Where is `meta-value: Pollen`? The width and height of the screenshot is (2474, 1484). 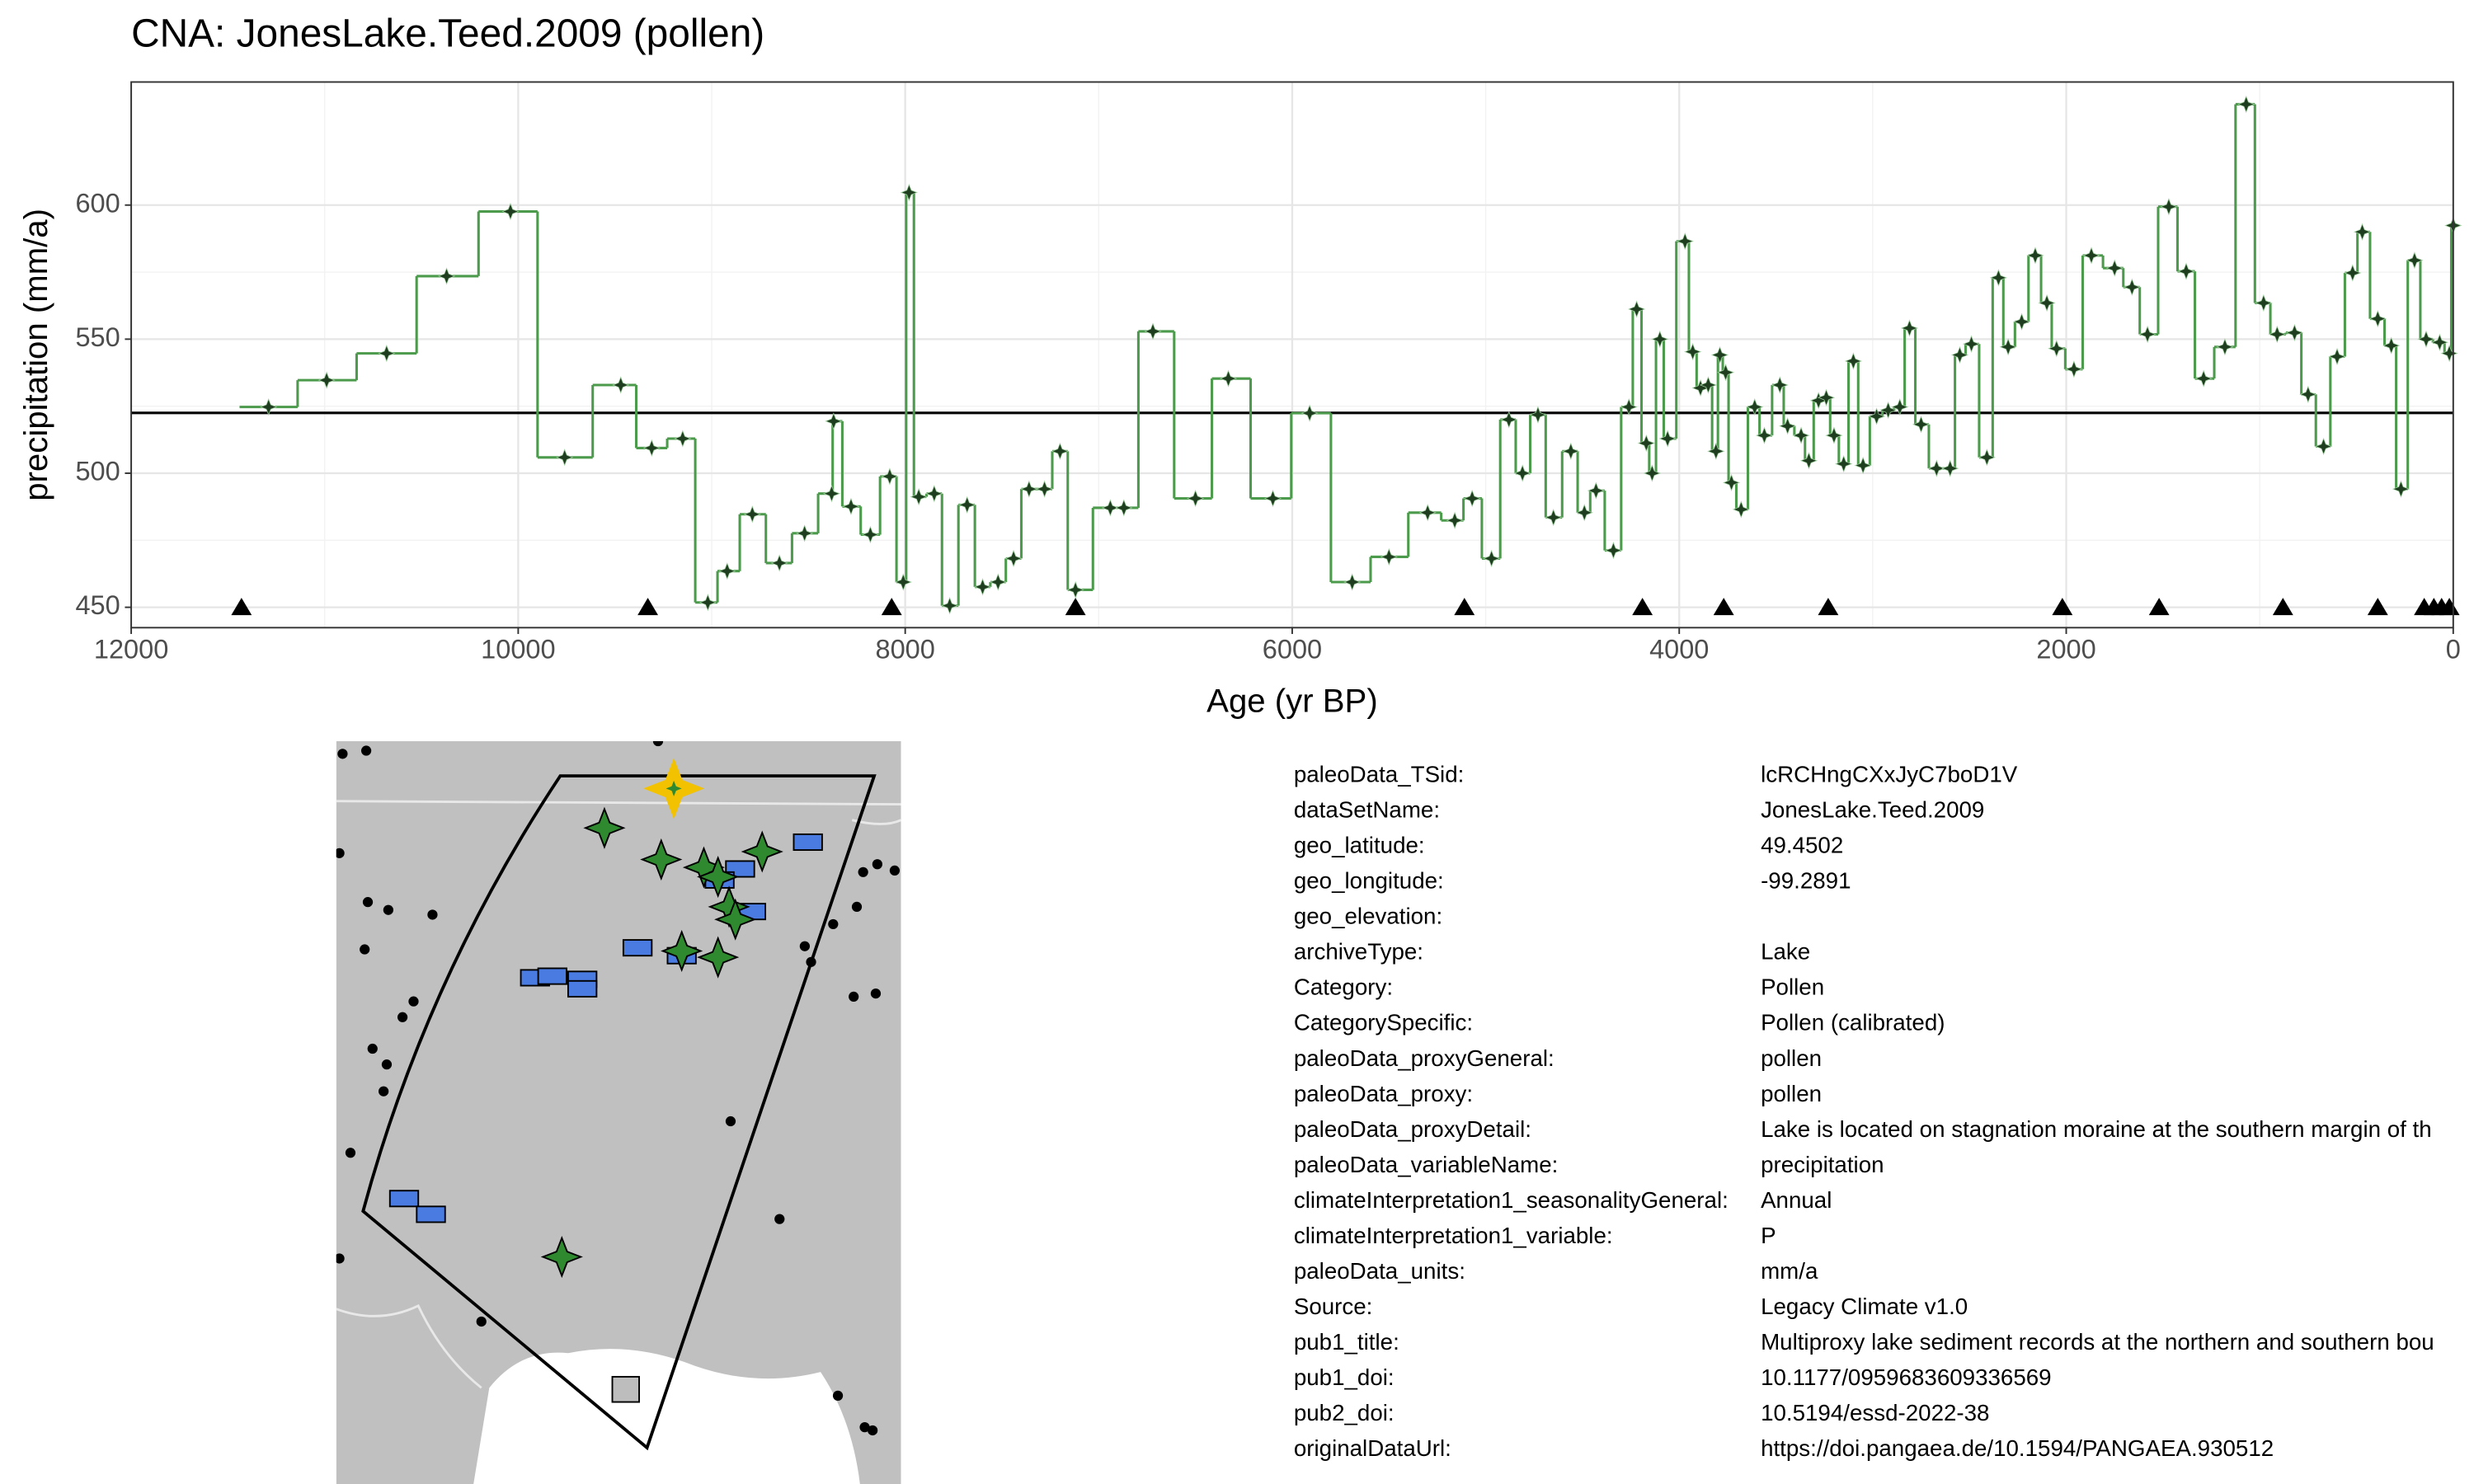
meta-value: Pollen is located at coordinates (1792, 987).